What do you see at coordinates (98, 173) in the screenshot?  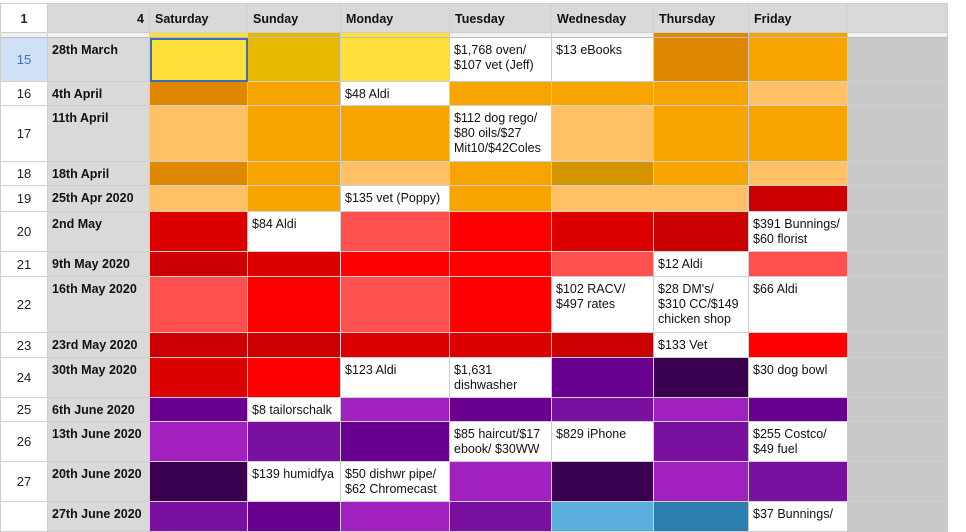 I see `week-date-cell: 18th April` at bounding box center [98, 173].